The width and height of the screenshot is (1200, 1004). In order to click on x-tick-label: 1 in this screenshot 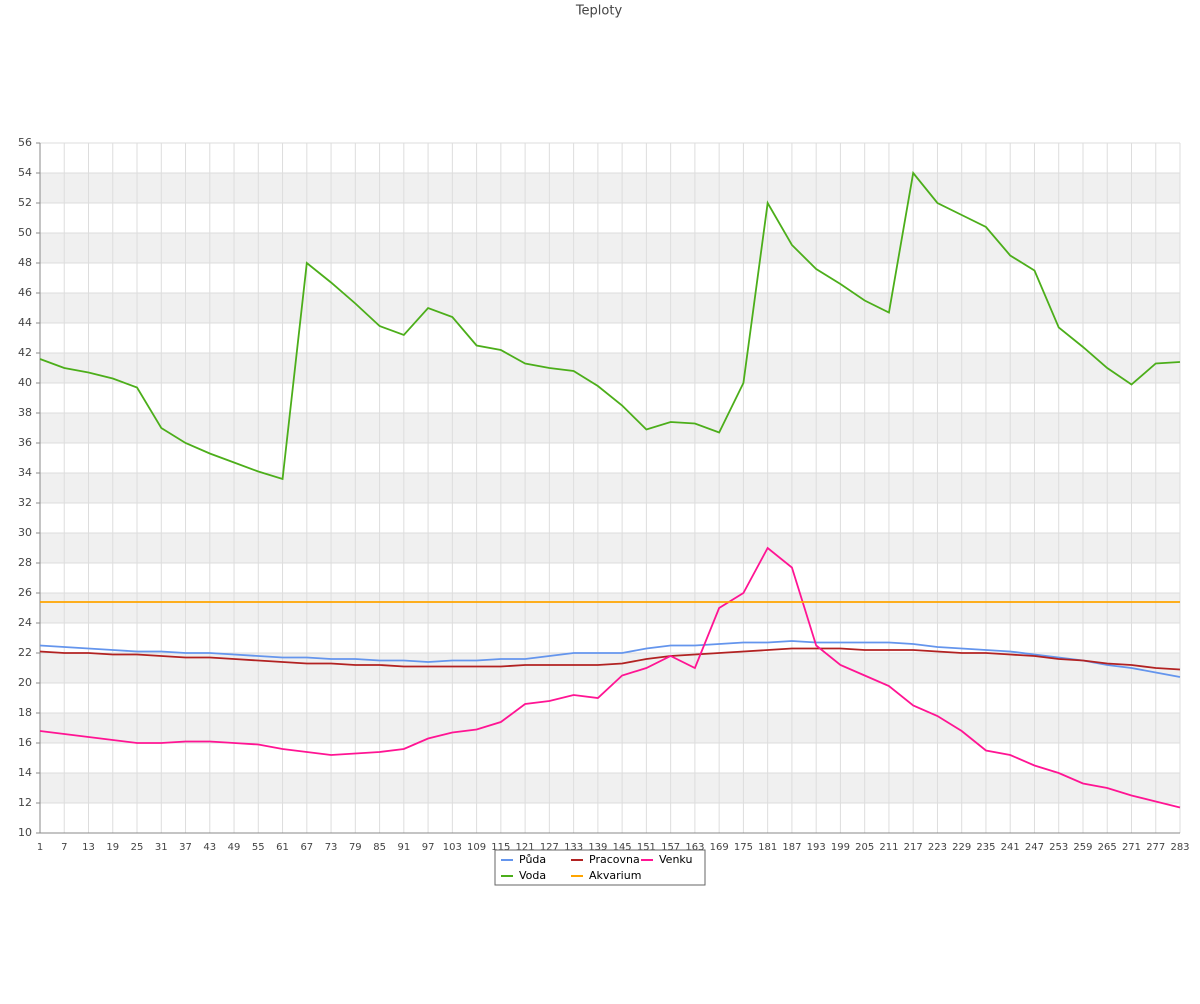, I will do `click(40, 847)`.